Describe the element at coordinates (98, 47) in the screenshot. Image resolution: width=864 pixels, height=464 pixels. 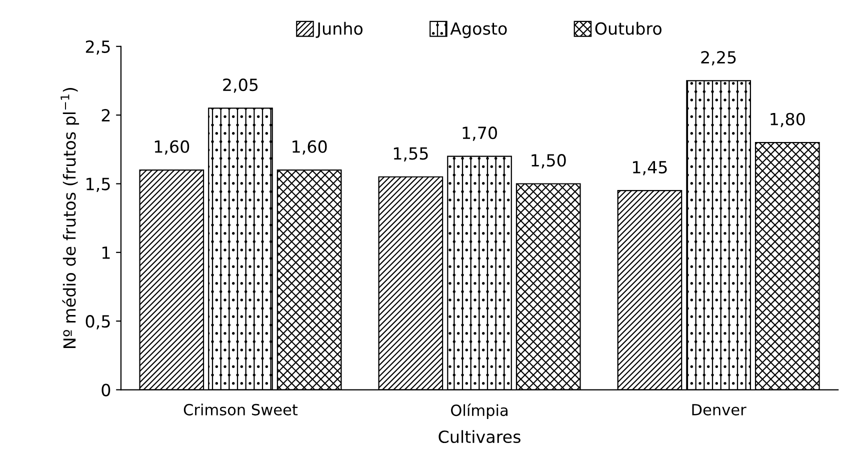
I see `y-tick-label: 2,5` at that location.